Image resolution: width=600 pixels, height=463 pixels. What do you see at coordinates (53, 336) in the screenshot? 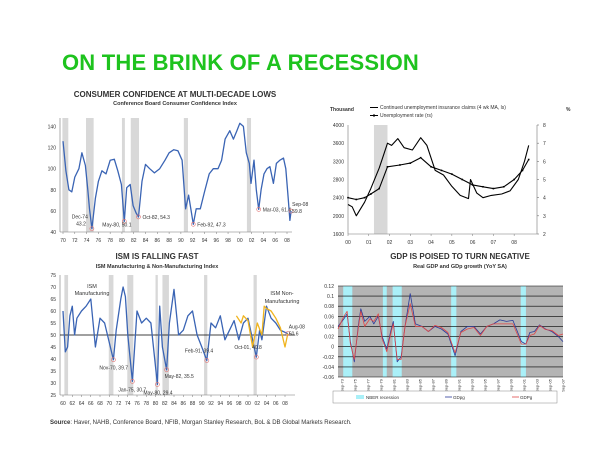
I see `y-tick-label: 50` at bounding box center [53, 336].